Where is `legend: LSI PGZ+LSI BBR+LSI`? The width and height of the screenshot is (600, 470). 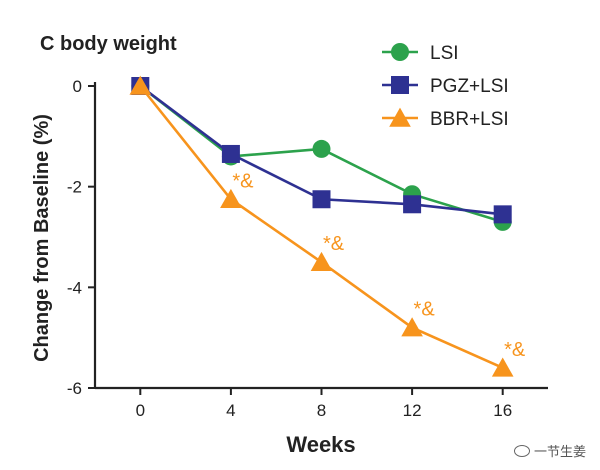 legend: LSI PGZ+LSI BBR+LSI is located at coordinates (445, 86).